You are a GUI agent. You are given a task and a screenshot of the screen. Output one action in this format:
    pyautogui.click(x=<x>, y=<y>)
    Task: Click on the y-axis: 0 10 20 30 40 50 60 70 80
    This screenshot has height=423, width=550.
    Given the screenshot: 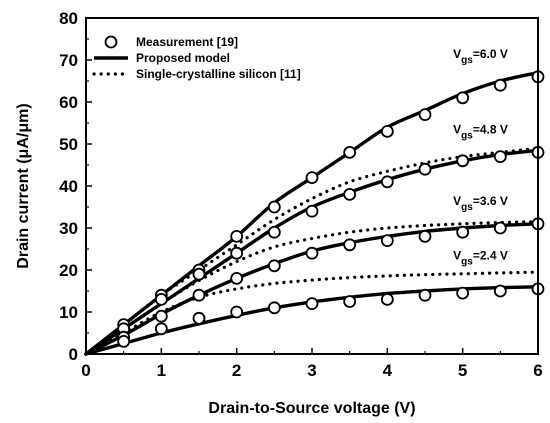 What is the action you would take?
    pyautogui.click(x=75, y=186)
    